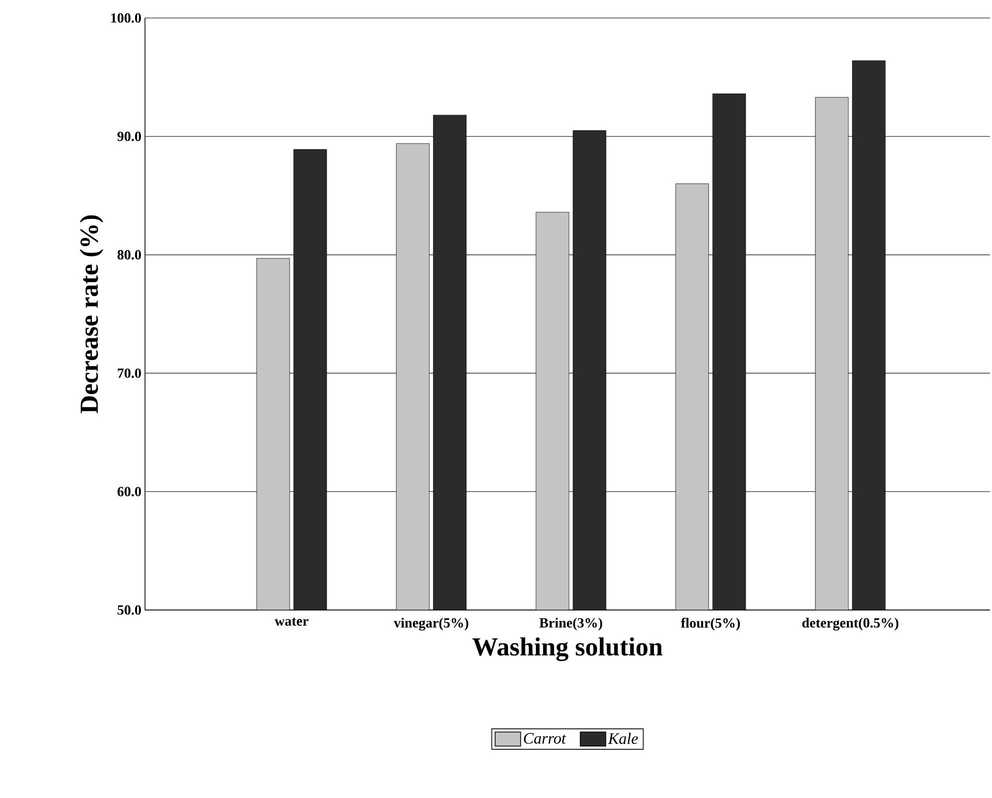 The height and width of the screenshot is (798, 992). Describe the element at coordinates (129, 610) in the screenshot. I see `y-tick-label: 50.0` at that location.